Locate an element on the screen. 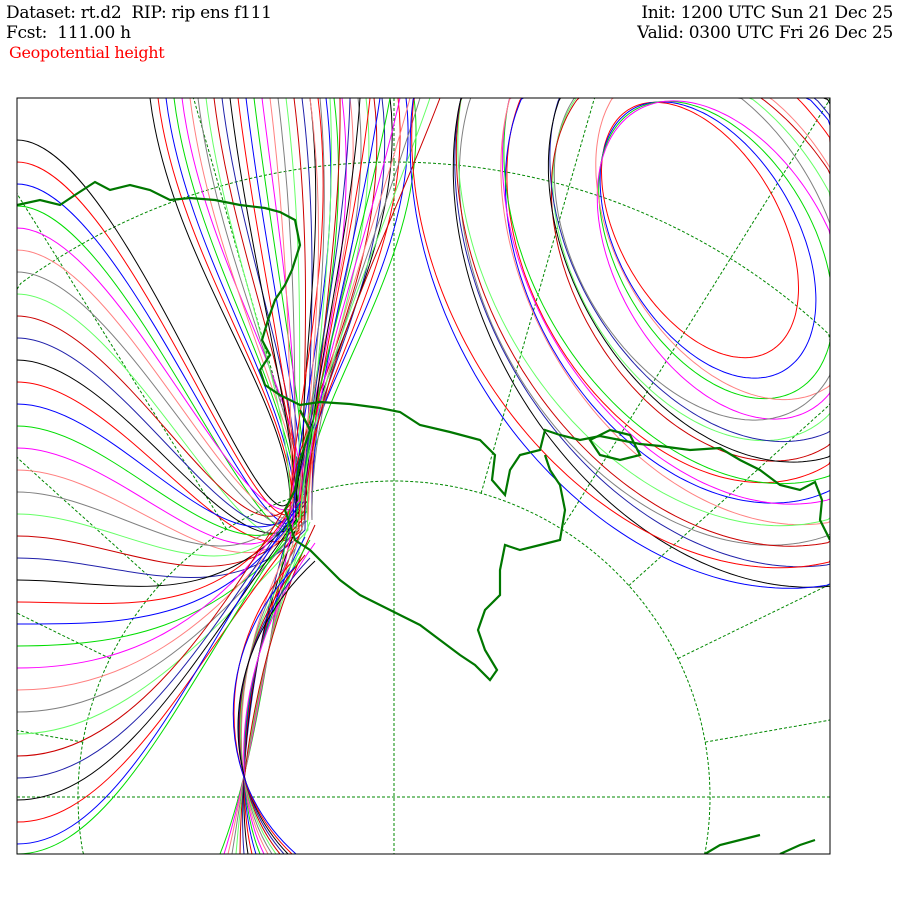 The width and height of the screenshot is (900, 900). valid-time-label: Valid: 0300 UTC Fri 26 Dec 25 is located at coordinates (765, 33).